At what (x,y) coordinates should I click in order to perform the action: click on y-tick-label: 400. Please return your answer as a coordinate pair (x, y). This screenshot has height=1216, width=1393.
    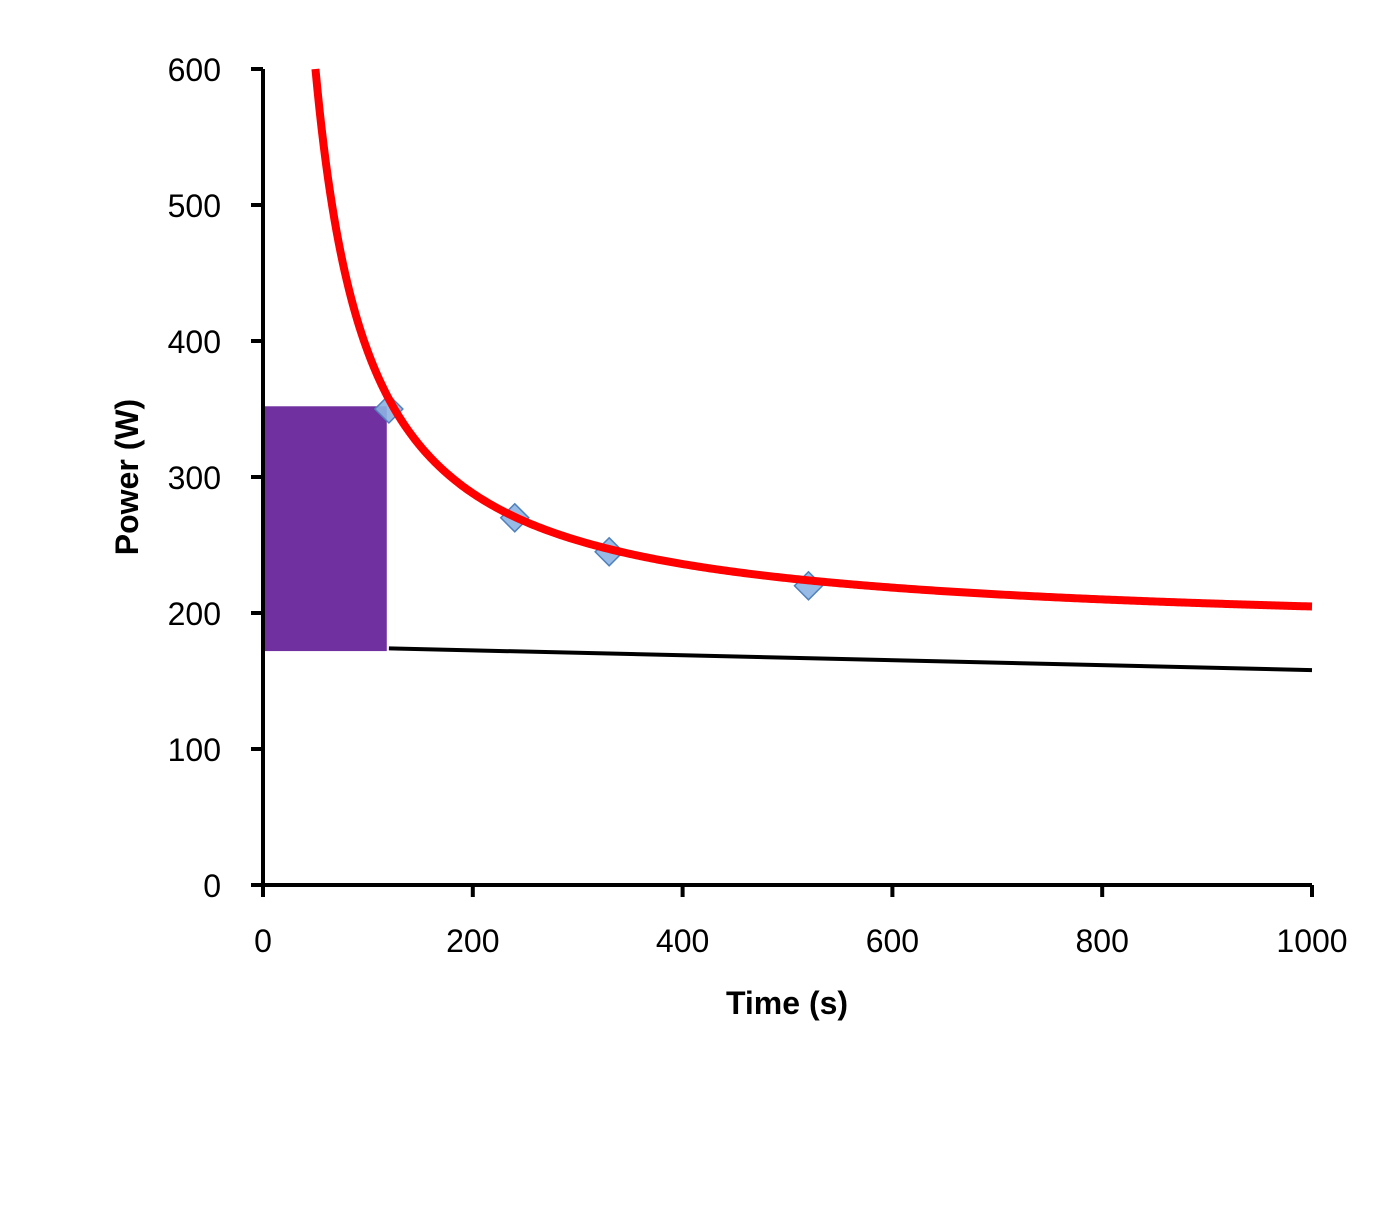
    Looking at the image, I should click on (194, 342).